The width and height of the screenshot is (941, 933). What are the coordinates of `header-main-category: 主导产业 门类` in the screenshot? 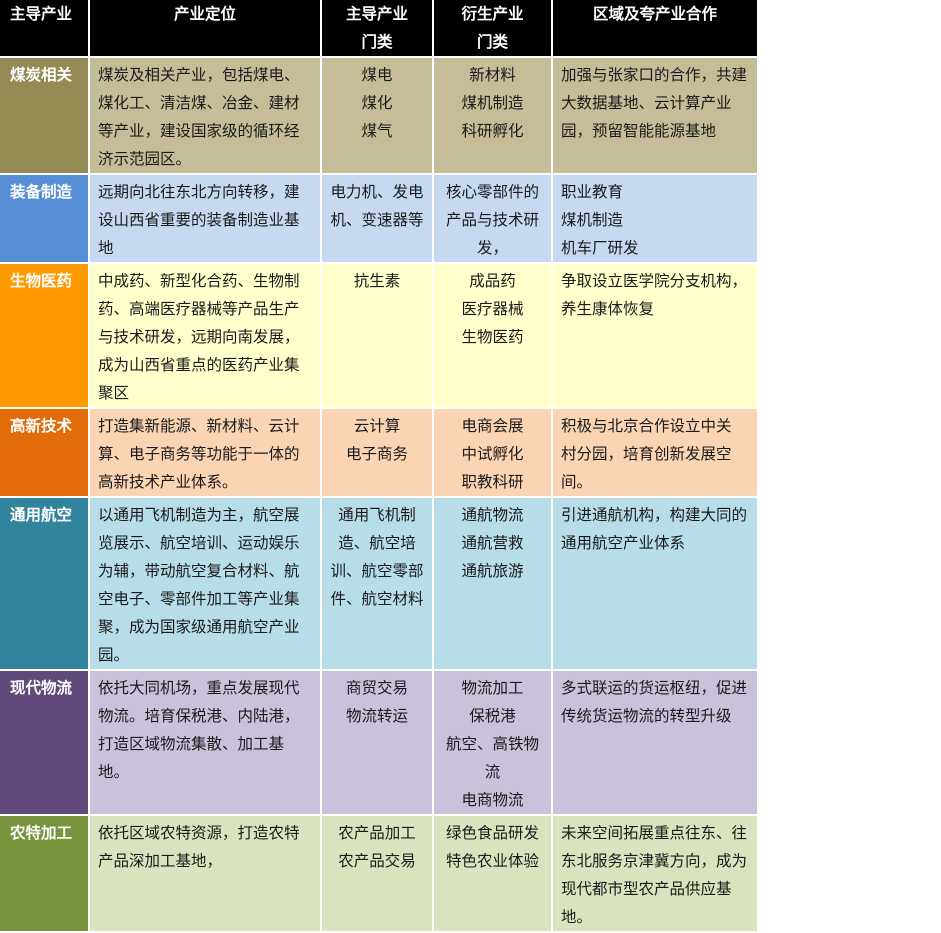 It's located at (377, 28).